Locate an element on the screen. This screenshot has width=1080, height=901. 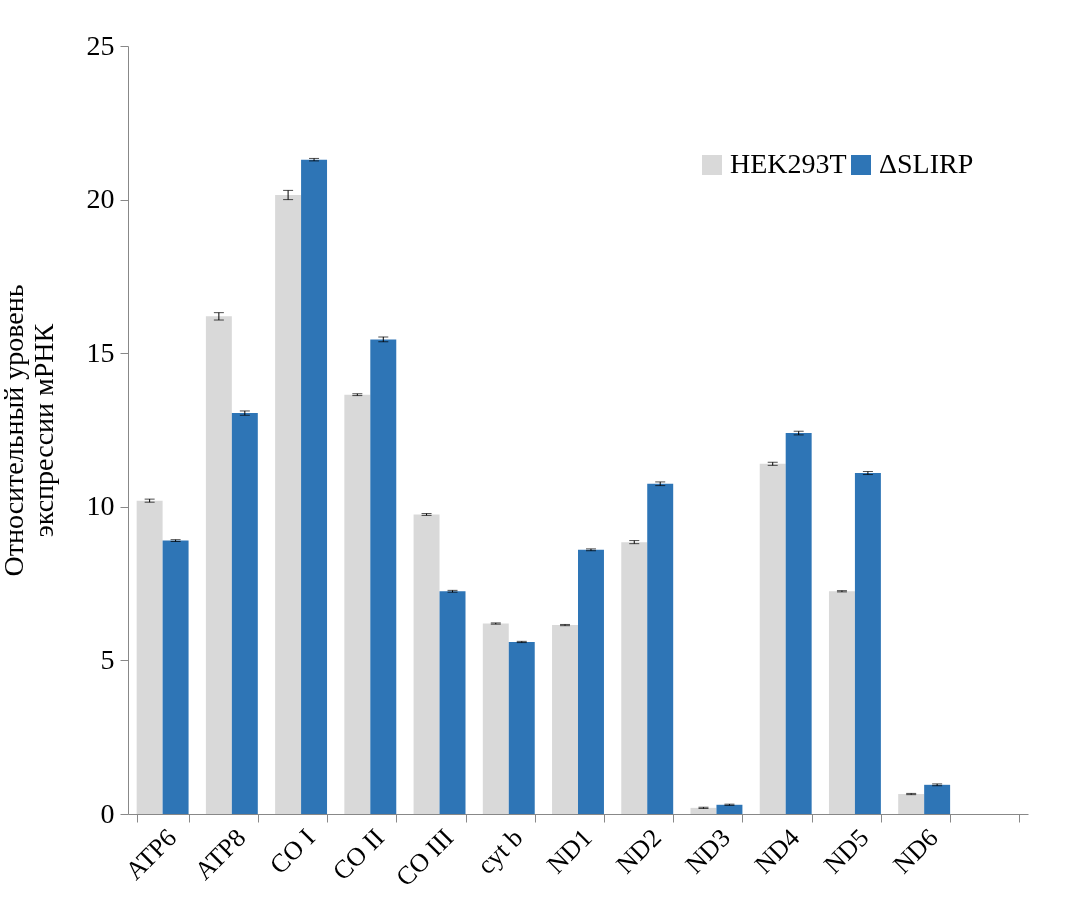
x-tick-label: ND1 is located at coordinates (569, 851).